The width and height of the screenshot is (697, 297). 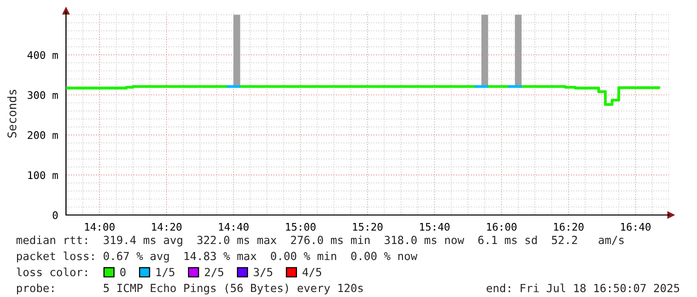 I want to click on x-tick-label: 14:40, so click(x=234, y=226).